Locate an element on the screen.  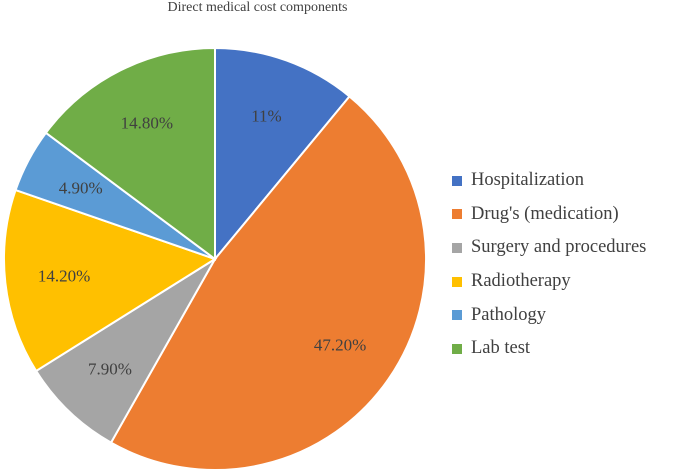
data-label-pathology: 4.90% is located at coordinates (81, 187).